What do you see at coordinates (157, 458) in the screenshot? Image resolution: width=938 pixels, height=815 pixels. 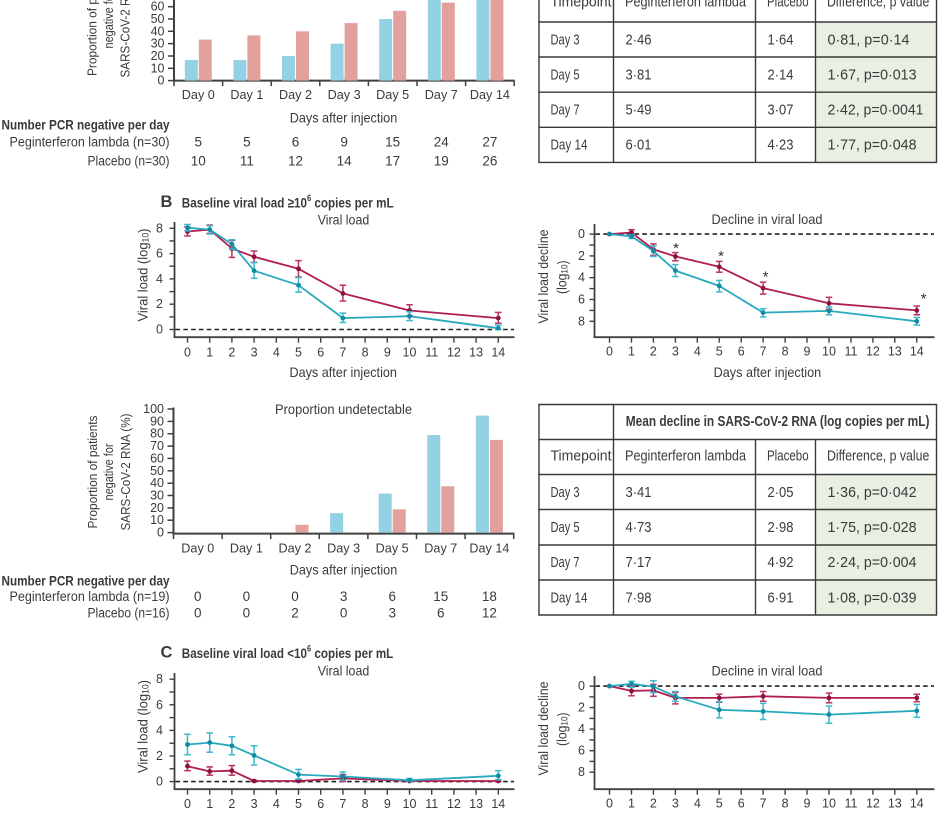 I see `svg-text: 60` at bounding box center [157, 458].